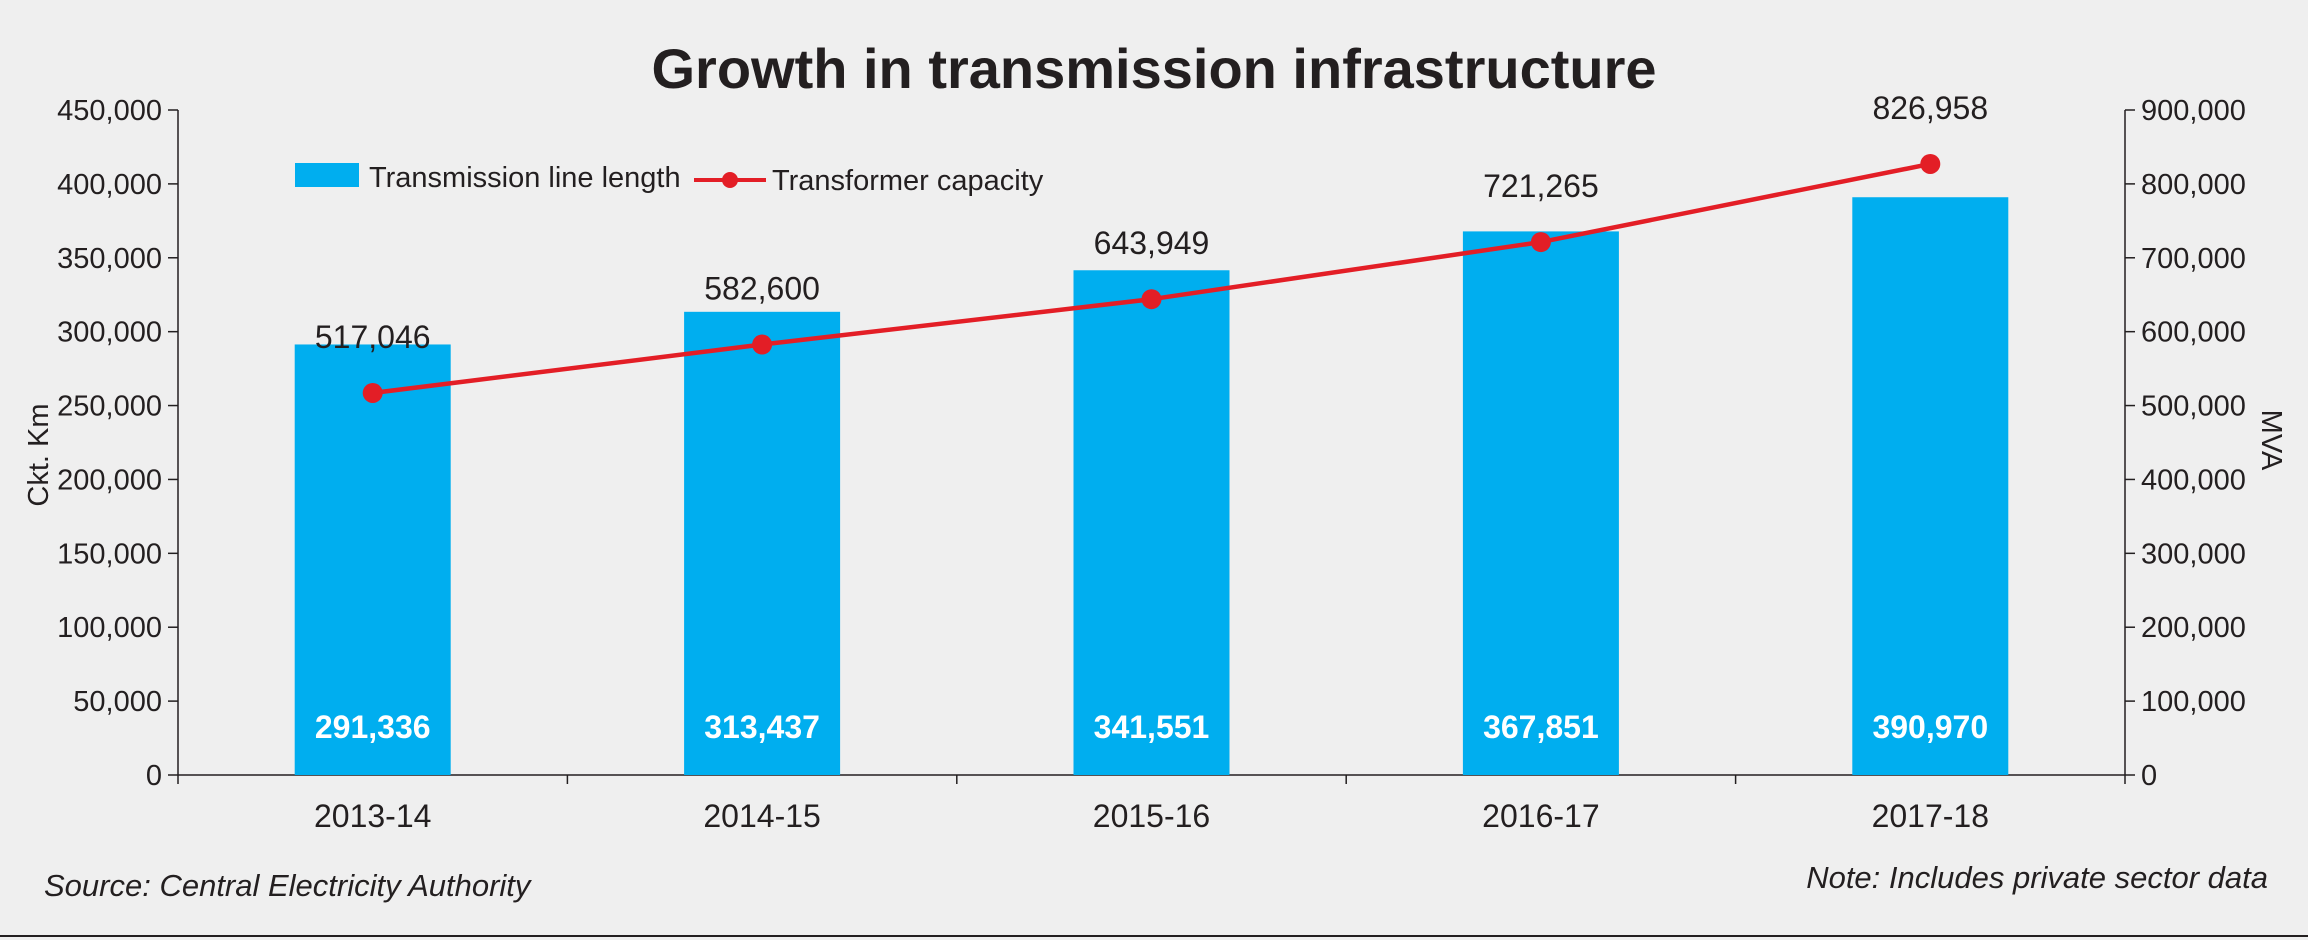  I want to click on left-tick-label: 100,000, so click(109, 628).